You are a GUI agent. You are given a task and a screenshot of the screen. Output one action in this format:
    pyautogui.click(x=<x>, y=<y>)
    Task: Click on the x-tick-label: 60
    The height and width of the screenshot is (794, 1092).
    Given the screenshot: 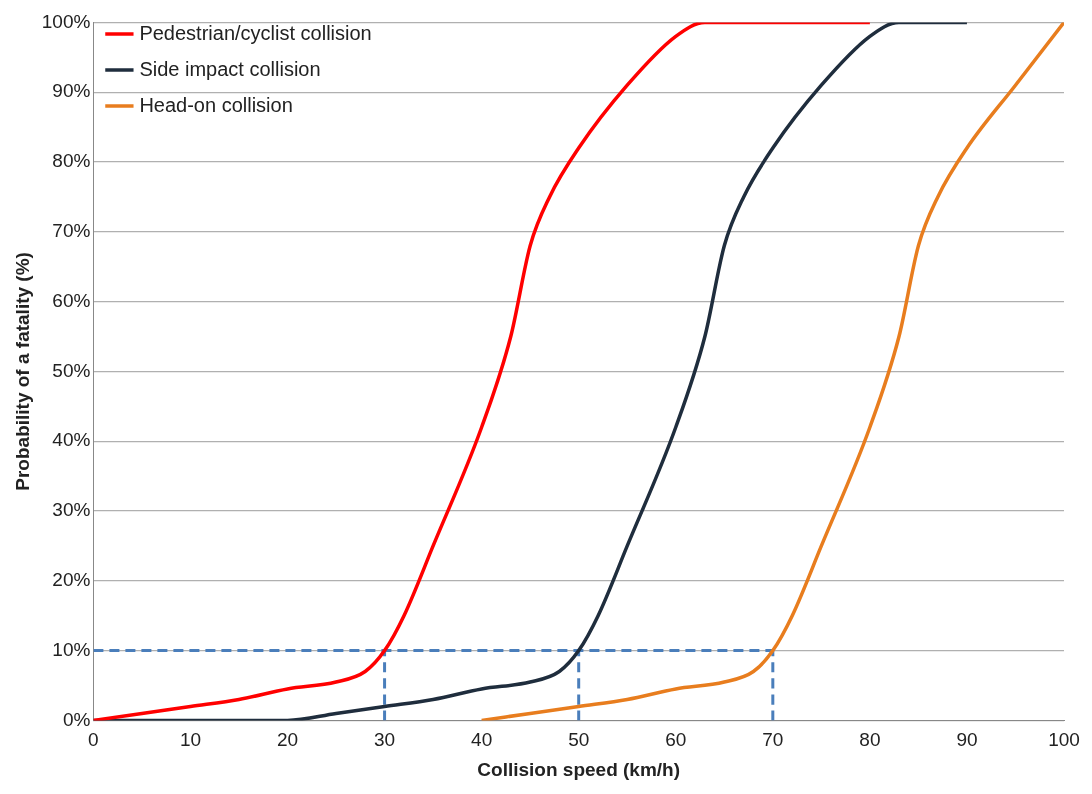 What is the action you would take?
    pyautogui.click(x=676, y=740)
    